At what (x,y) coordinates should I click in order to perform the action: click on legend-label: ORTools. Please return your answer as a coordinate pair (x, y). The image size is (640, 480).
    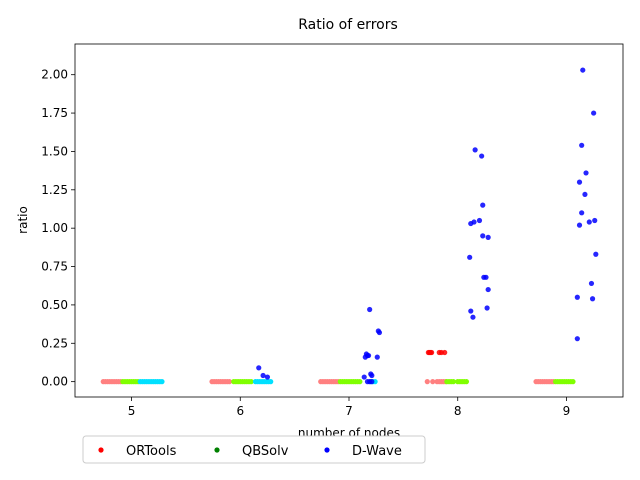
    Looking at the image, I should click on (151, 451).